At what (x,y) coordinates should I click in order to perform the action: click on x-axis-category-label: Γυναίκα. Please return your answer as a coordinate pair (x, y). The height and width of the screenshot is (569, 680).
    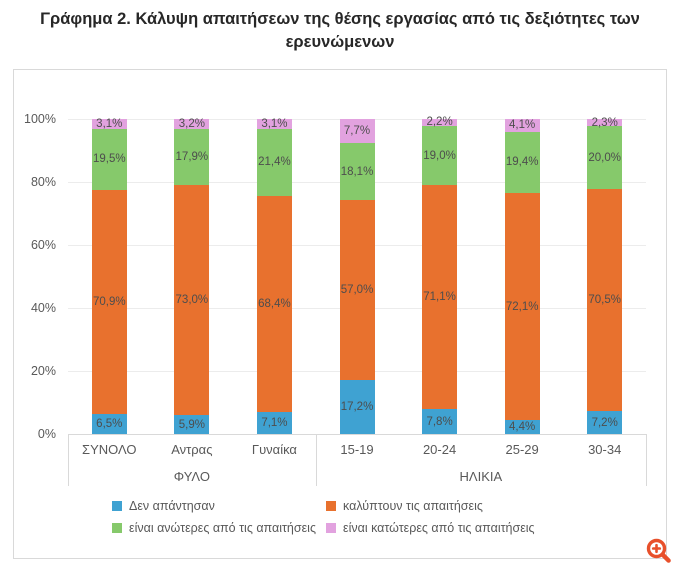
    Looking at the image, I should click on (274, 449).